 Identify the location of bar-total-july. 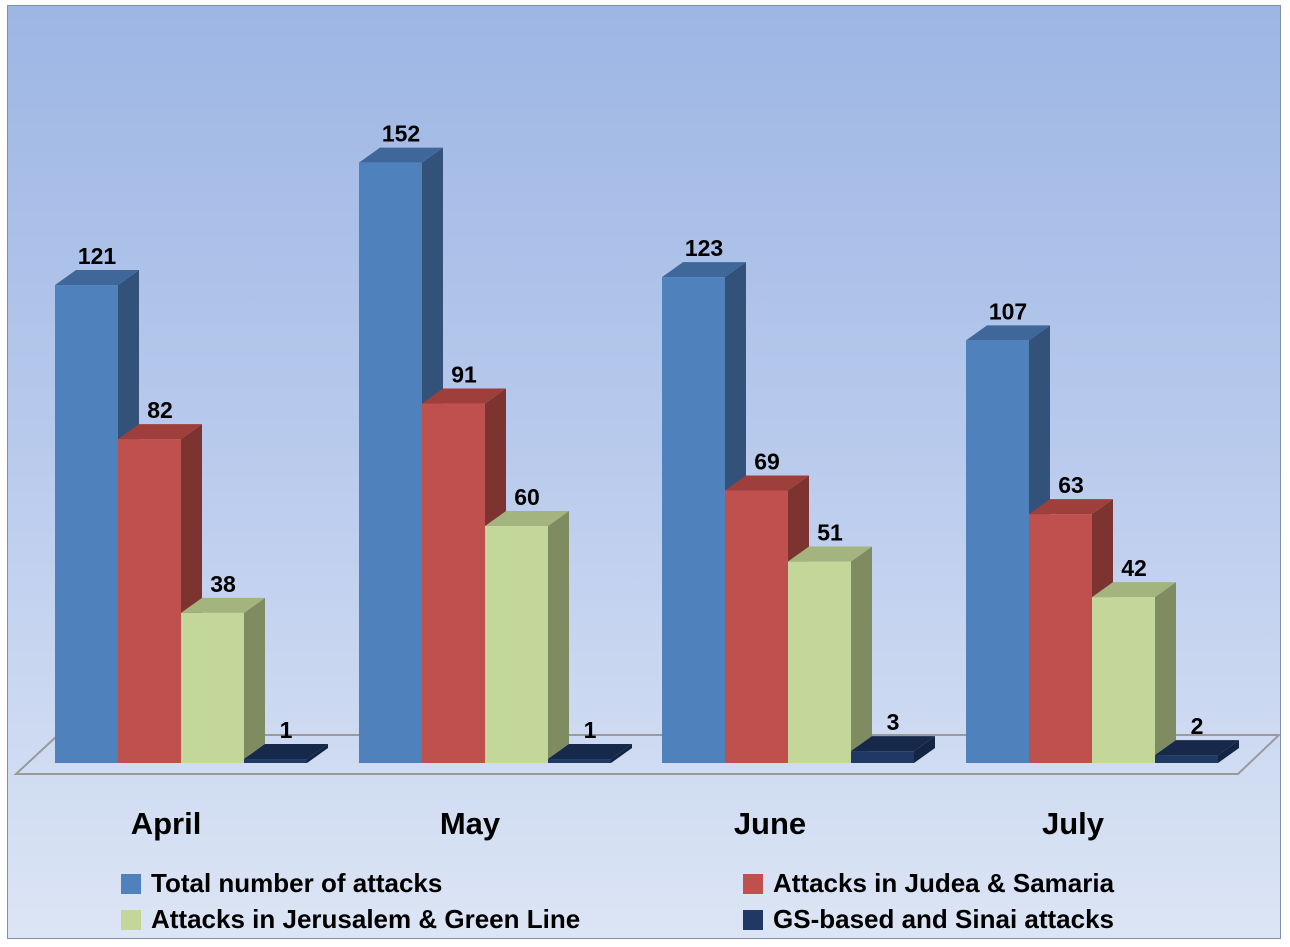
(1008, 544).